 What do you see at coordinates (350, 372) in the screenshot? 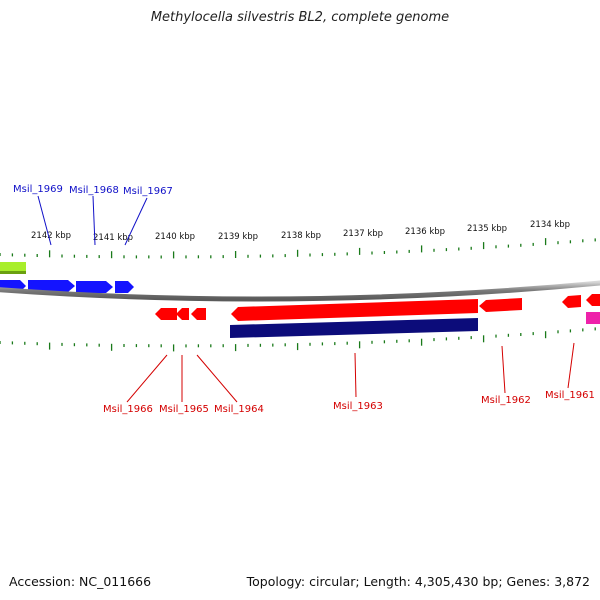
I see `bottom-label-leaders` at bounding box center [350, 372].